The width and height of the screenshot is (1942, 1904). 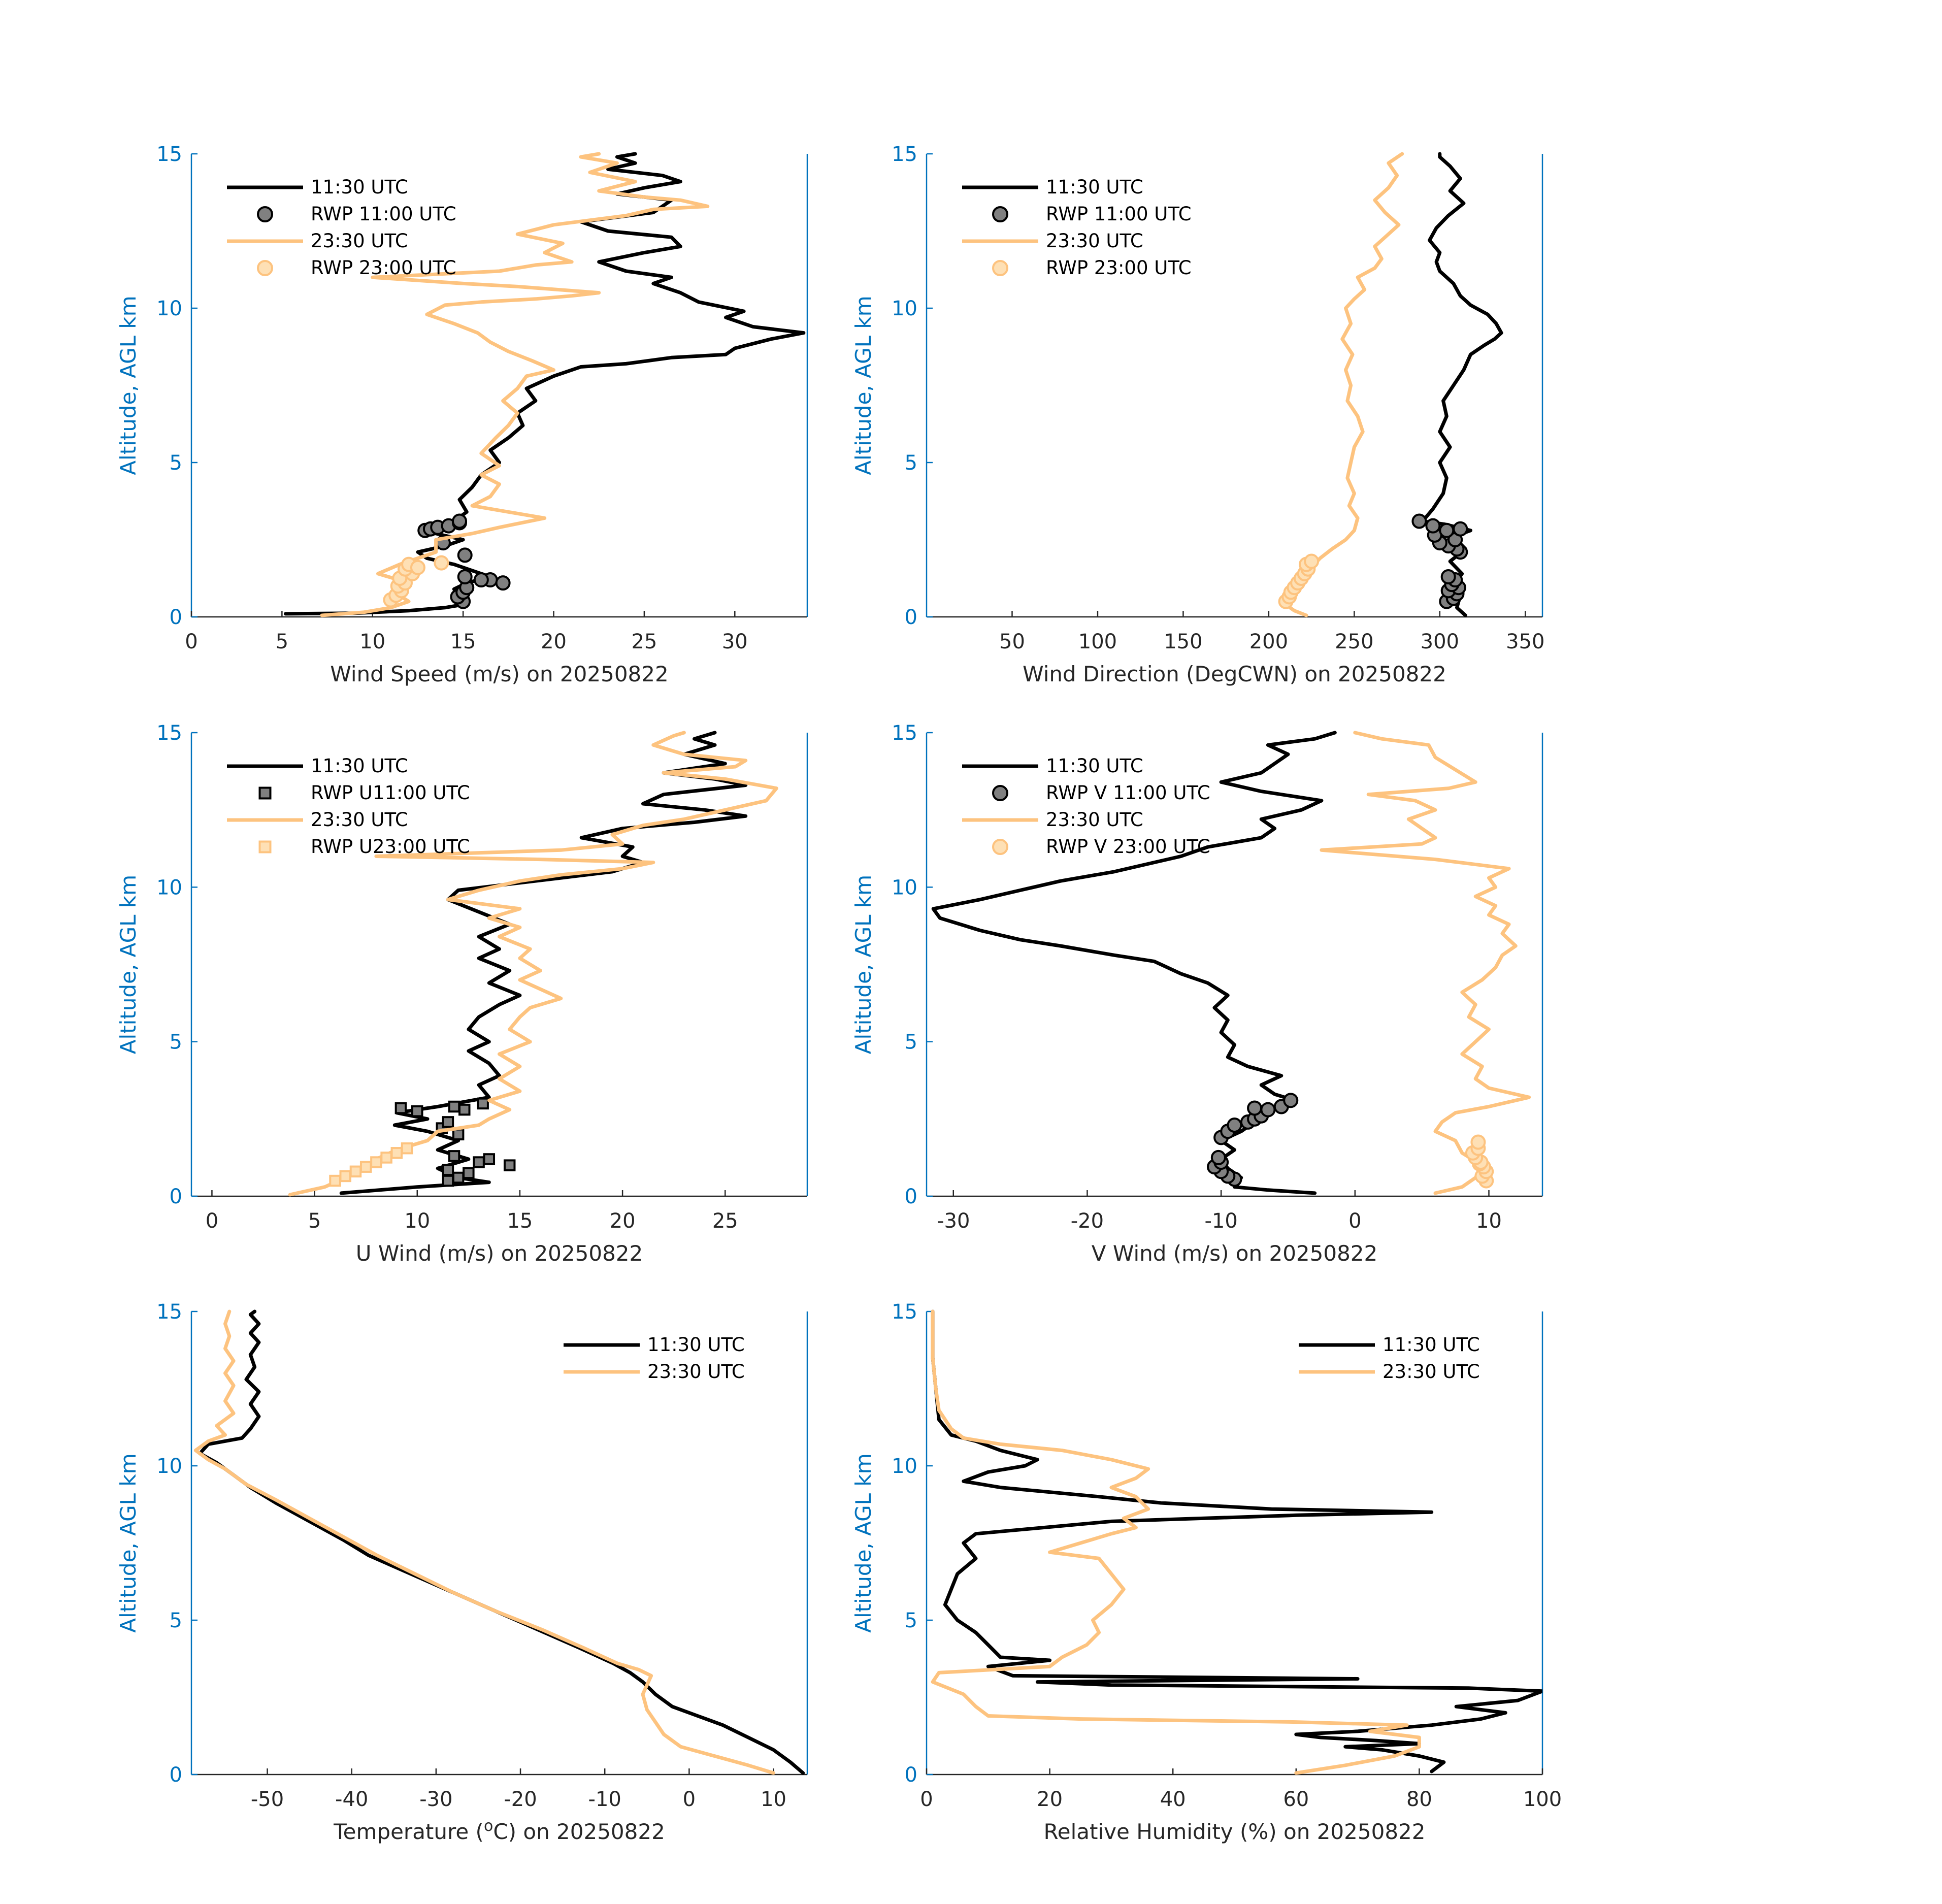 What do you see at coordinates (1268, 642) in the screenshot?
I see `x-tick-label: 200` at bounding box center [1268, 642].